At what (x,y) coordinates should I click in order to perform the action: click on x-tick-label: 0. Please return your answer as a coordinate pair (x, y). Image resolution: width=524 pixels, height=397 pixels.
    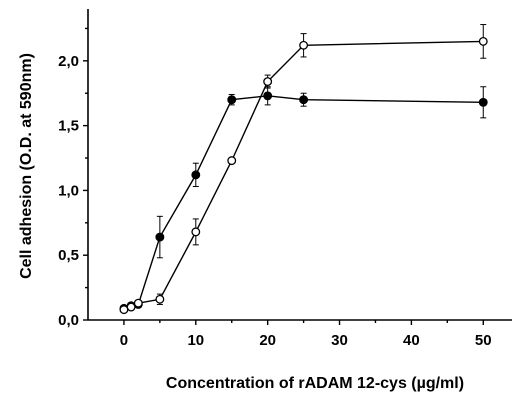
    Looking at the image, I should click on (124, 340).